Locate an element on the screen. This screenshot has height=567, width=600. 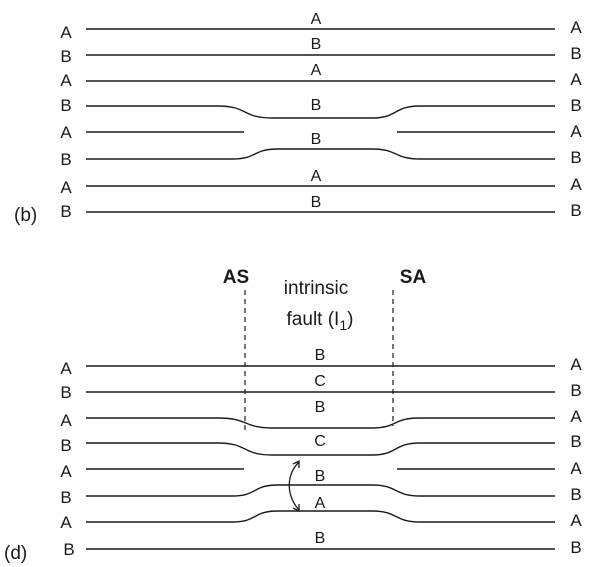
double-curved-arrow-icon is located at coordinates (294, 486).